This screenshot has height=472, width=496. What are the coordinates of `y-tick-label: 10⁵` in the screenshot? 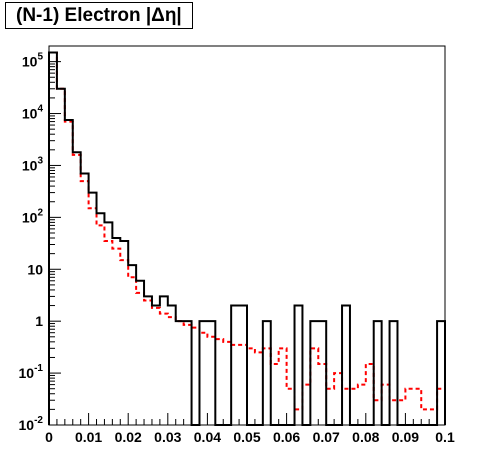 It's located at (33, 61).